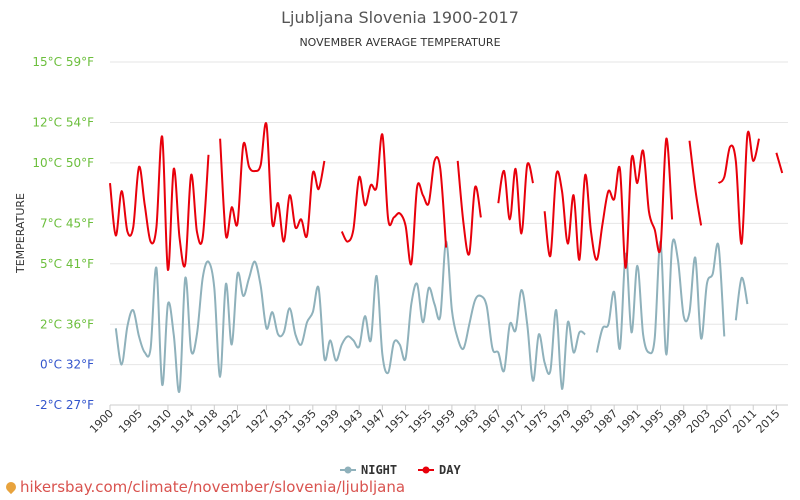 The height and width of the screenshot is (500, 800). What do you see at coordinates (698, 421) in the screenshot?
I see `x-tick-label: 2003` at bounding box center [698, 421].